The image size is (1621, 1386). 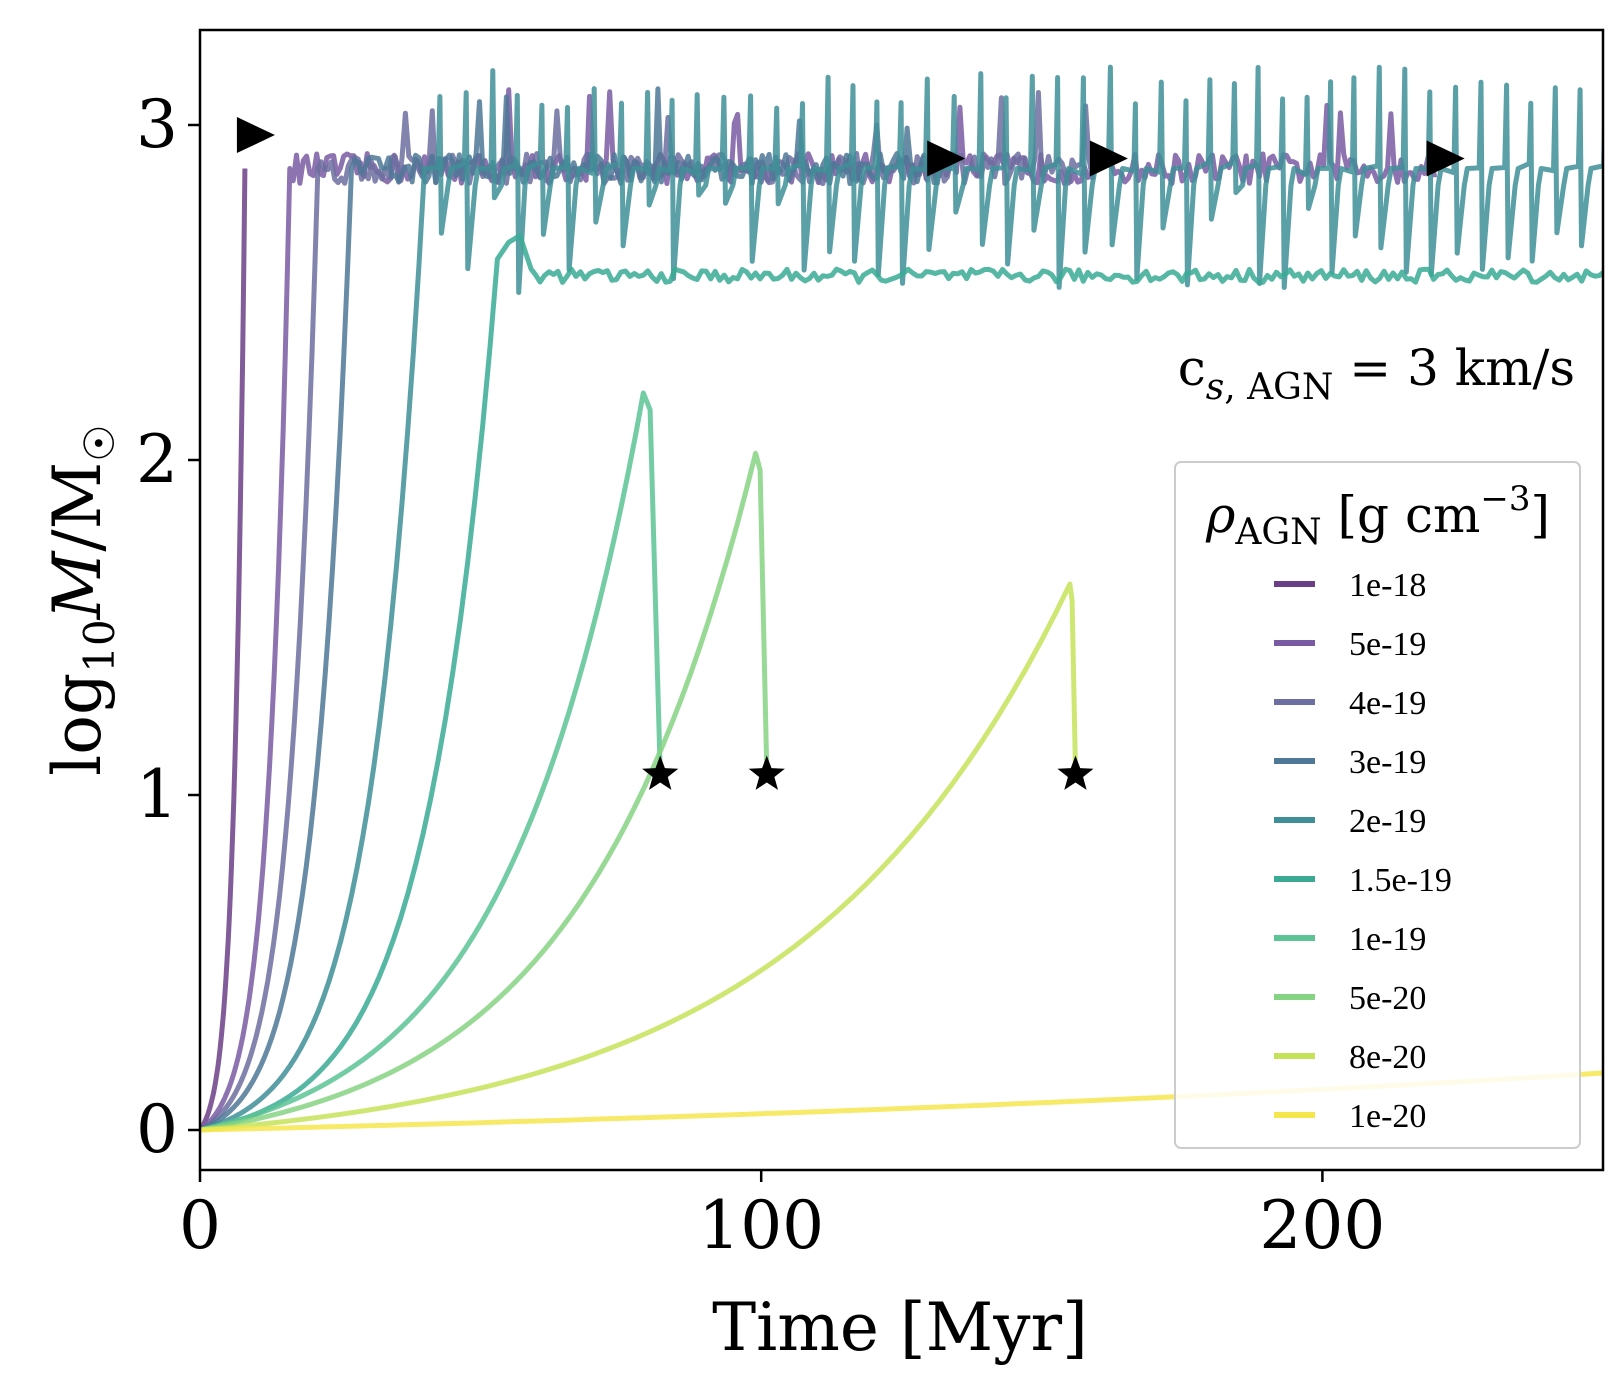 What do you see at coordinates (224, 650) in the screenshot?
I see `series-line` at bounding box center [224, 650].